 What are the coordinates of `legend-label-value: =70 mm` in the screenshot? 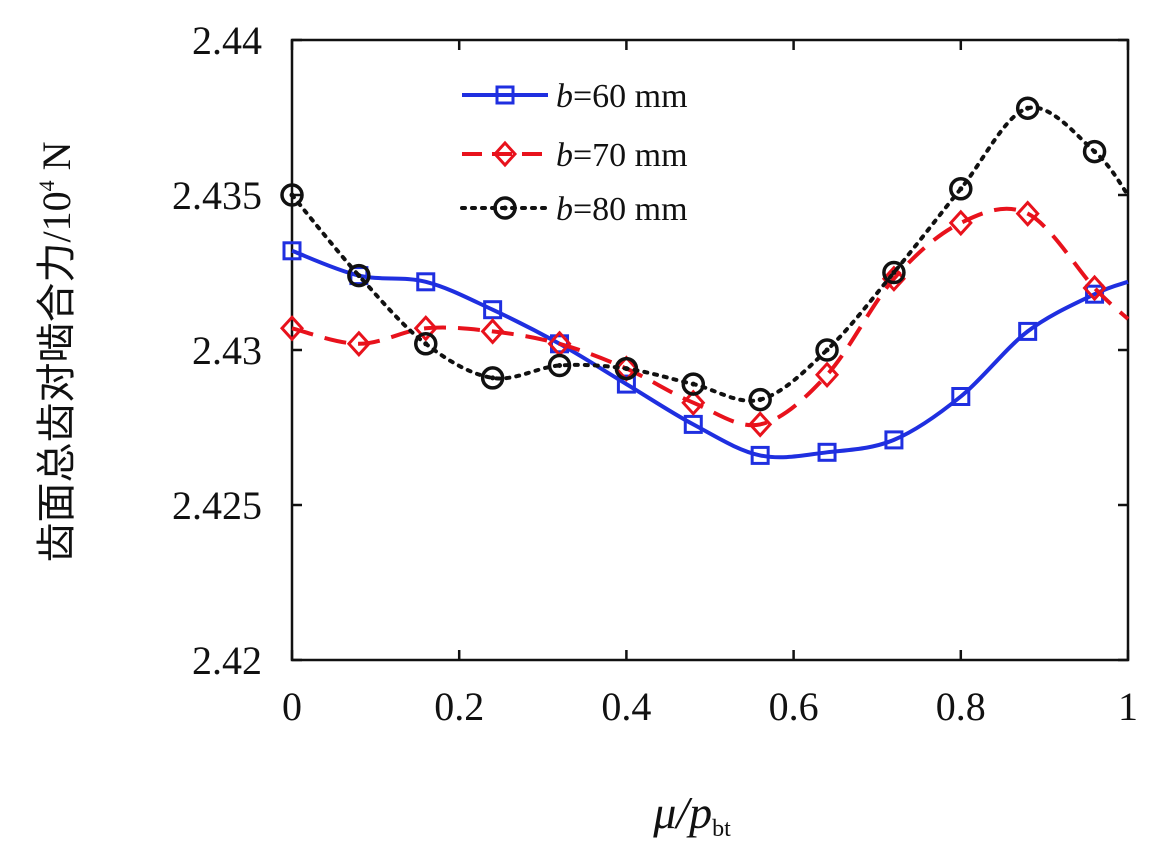 It's located at (630, 155).